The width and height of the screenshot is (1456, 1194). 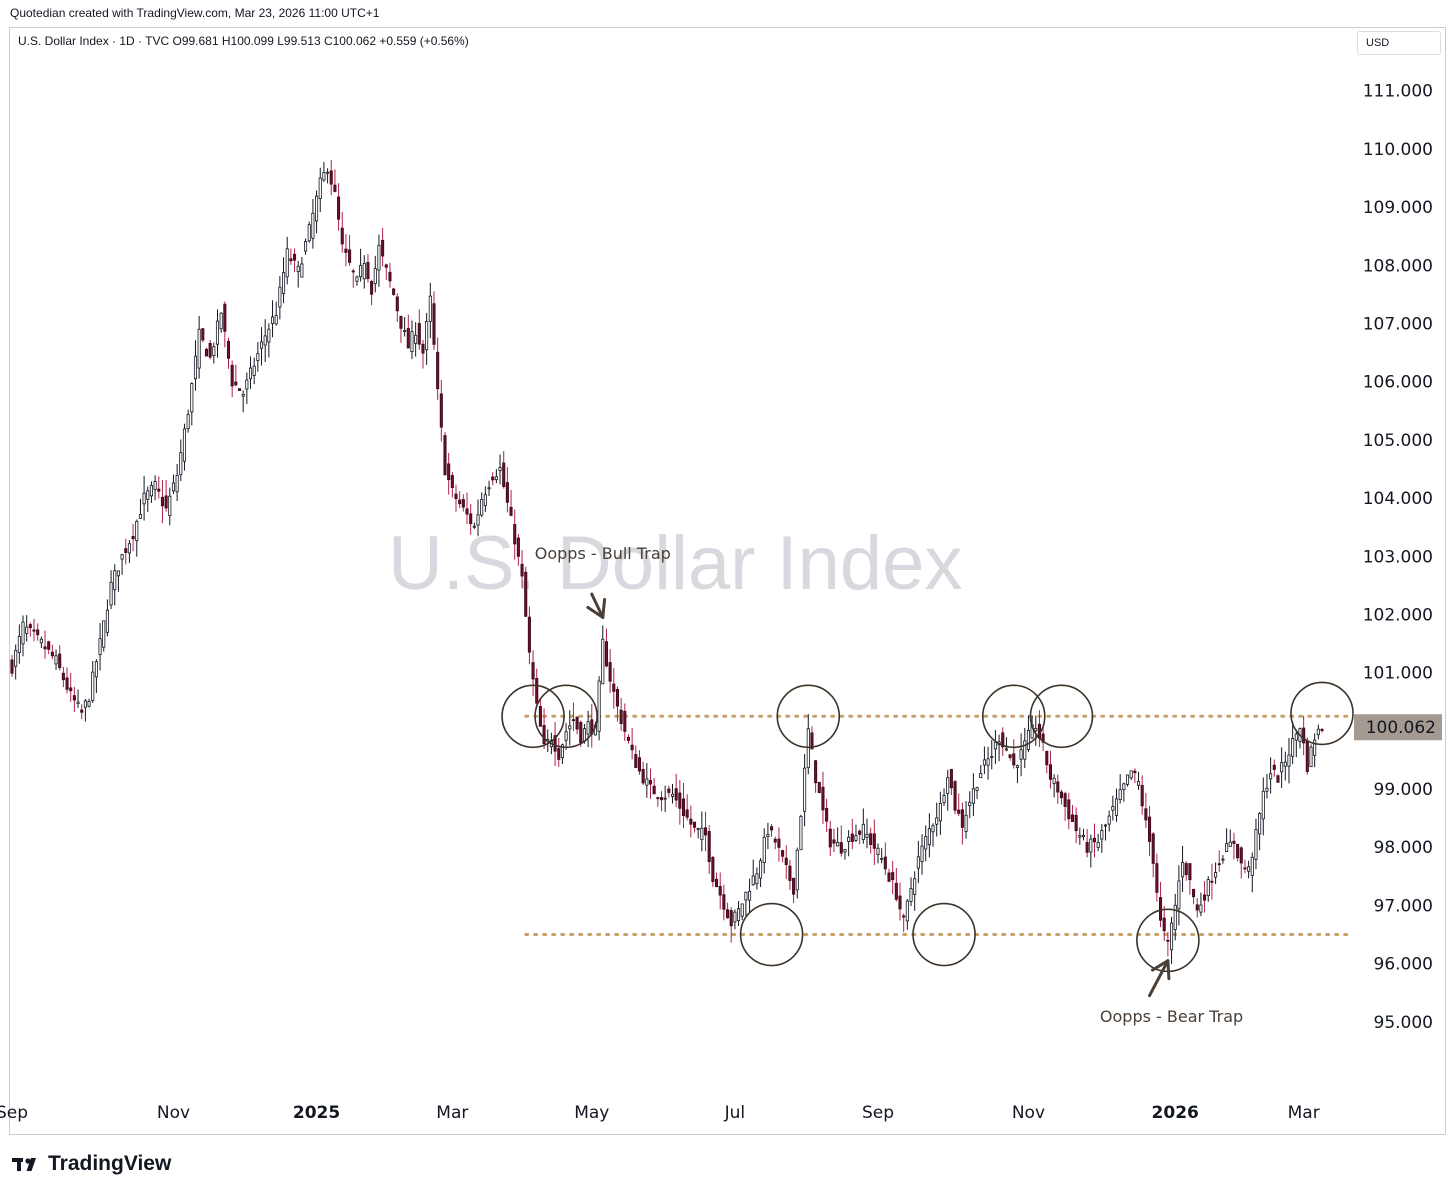 I want to click on highlight-circle, so click(x=771, y=934).